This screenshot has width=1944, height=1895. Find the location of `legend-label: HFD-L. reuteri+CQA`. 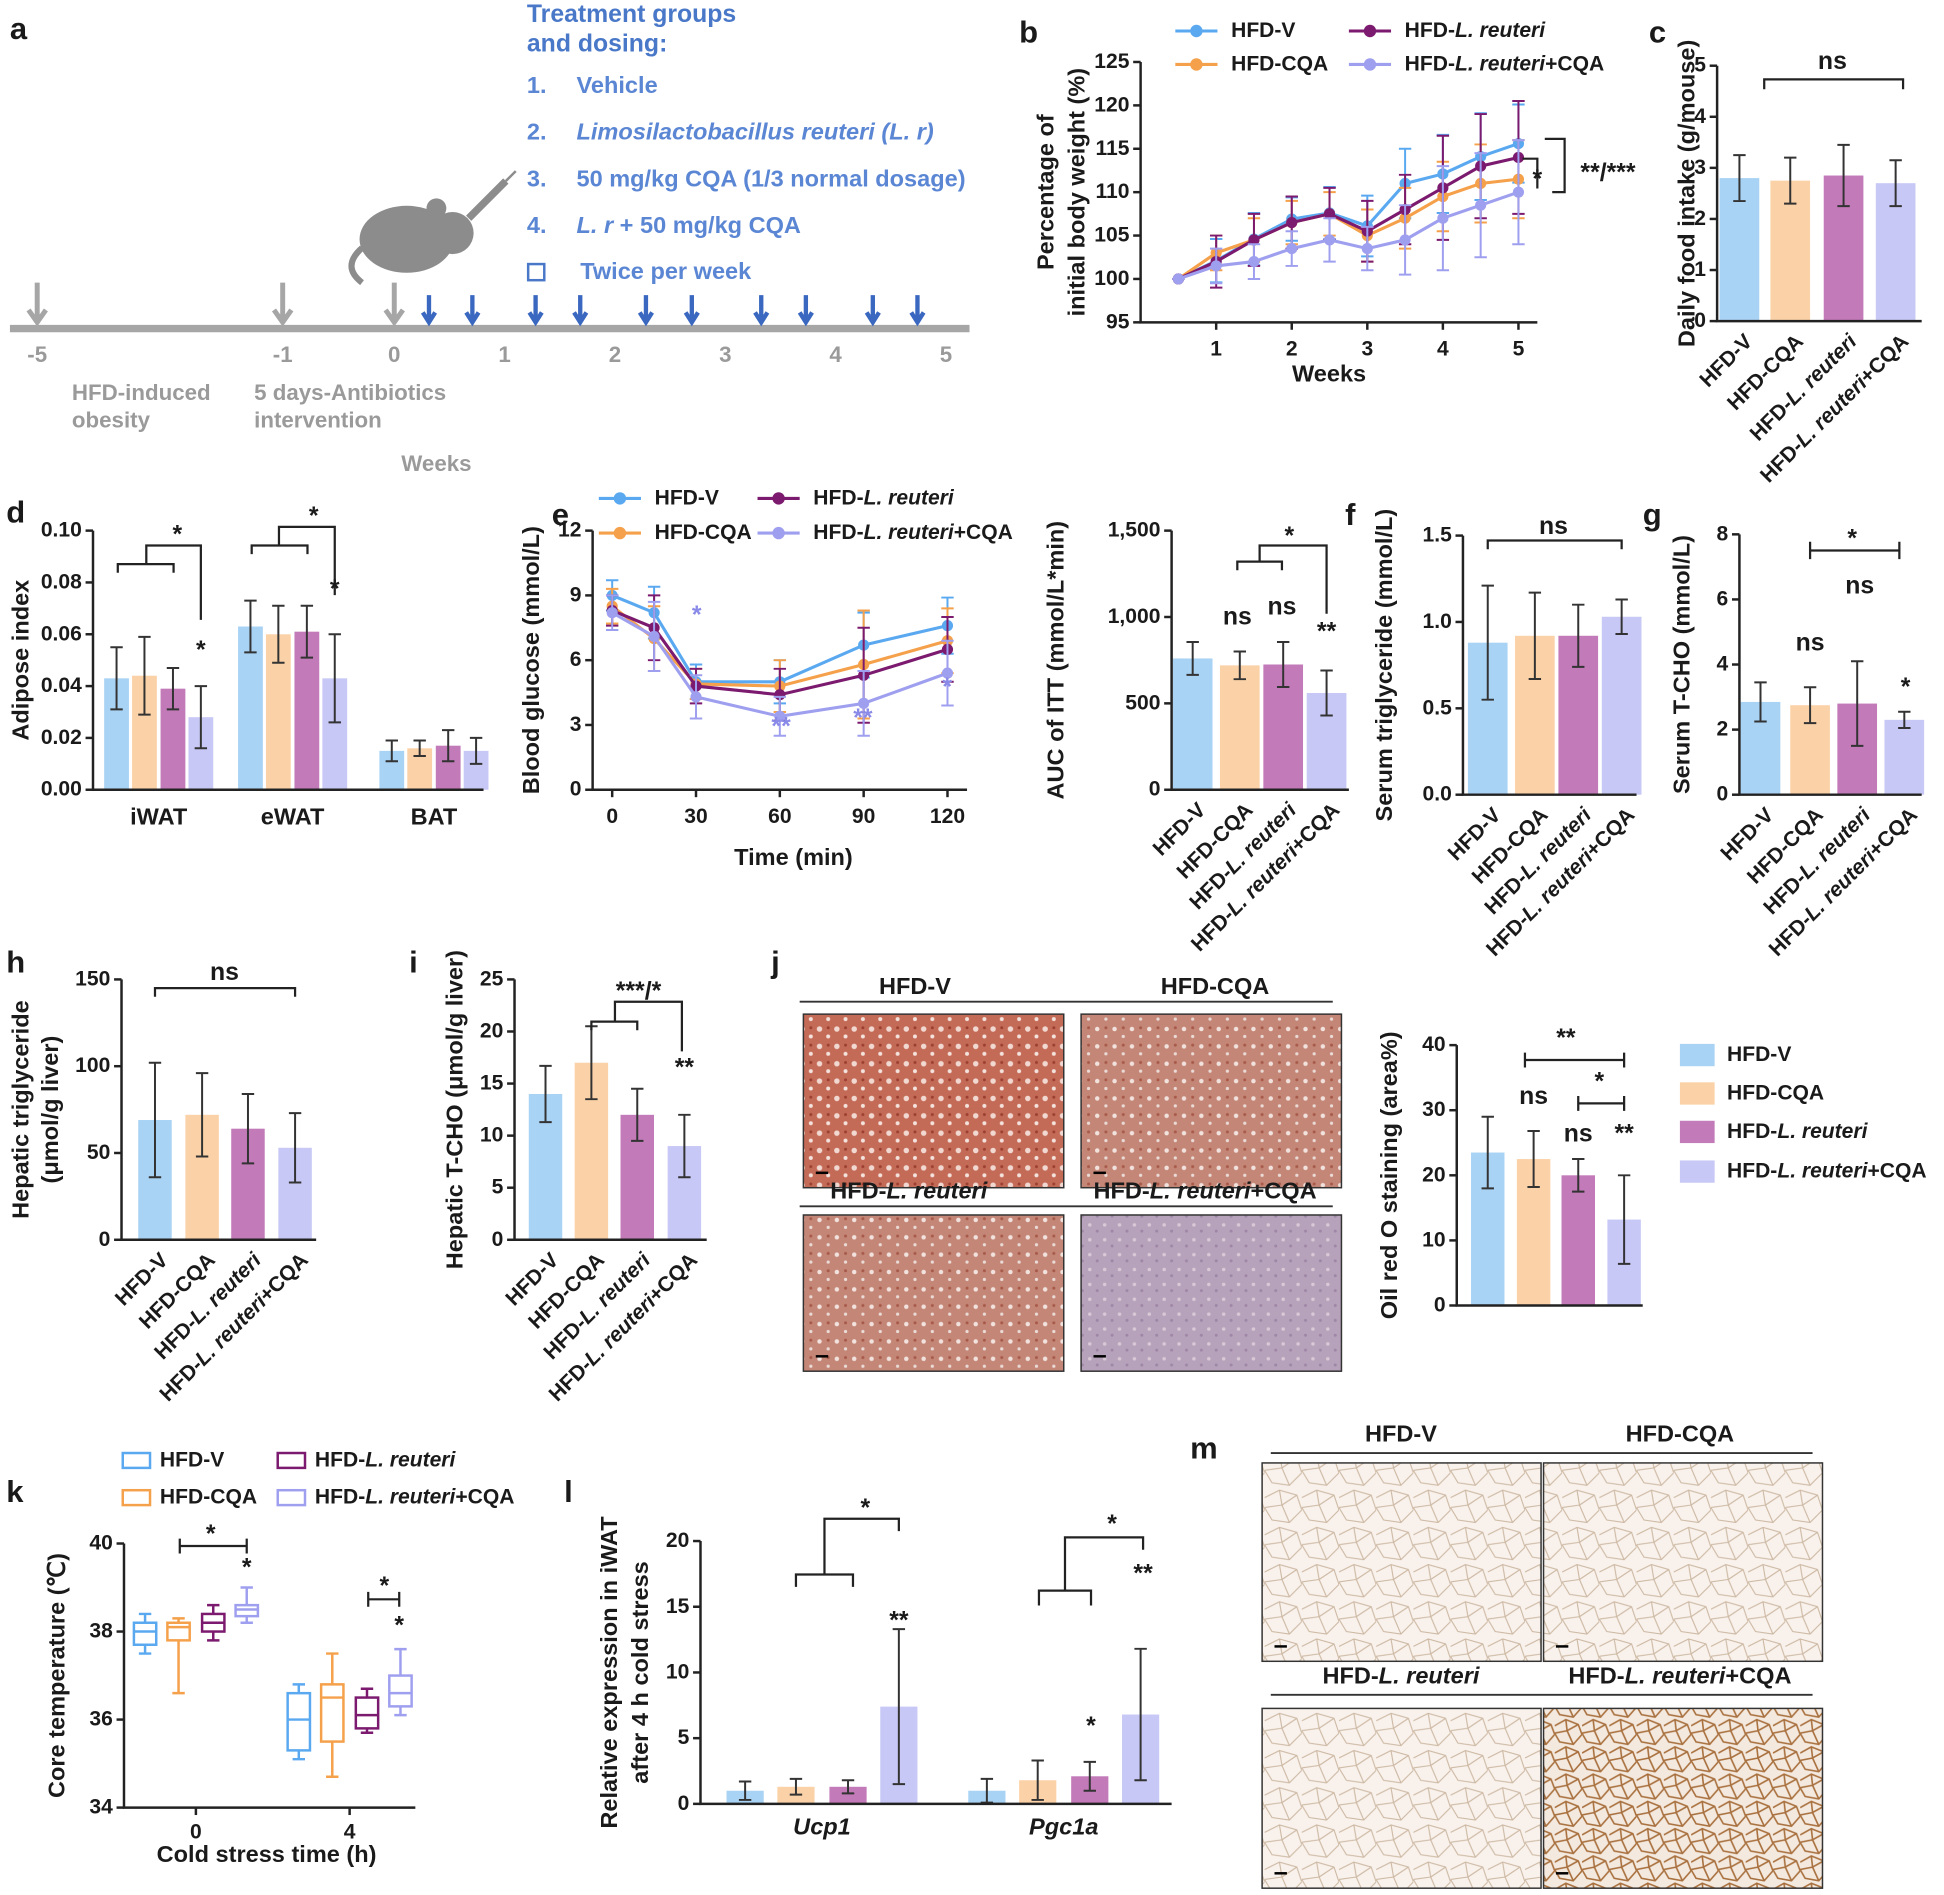

legend-label: HFD-L. reuteri+CQA is located at coordinates (415, 1496).